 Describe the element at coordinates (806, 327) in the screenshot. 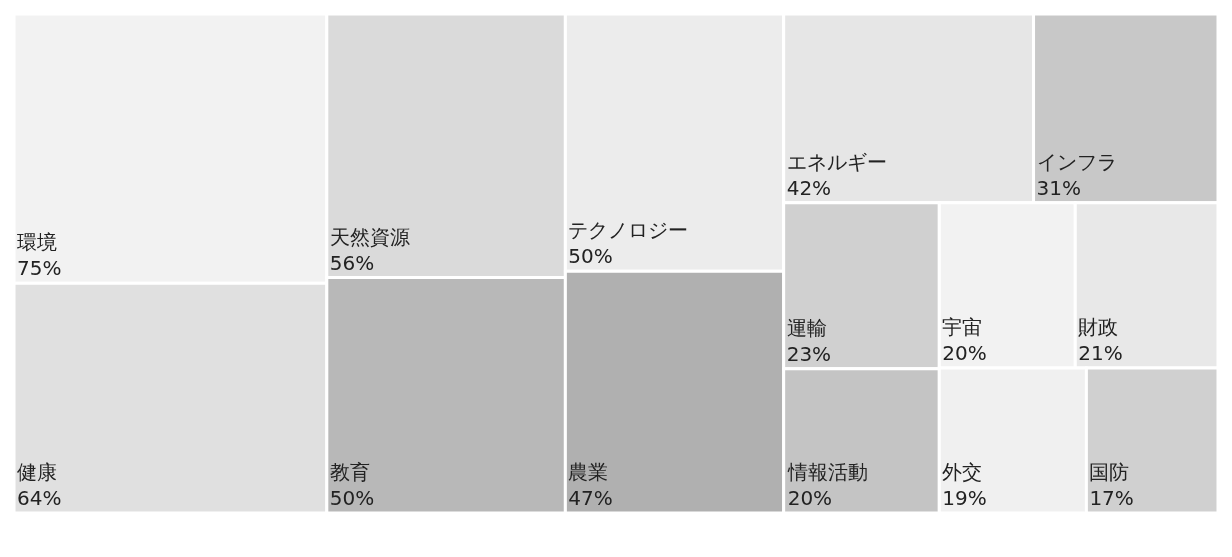

I see `category-label: 運輸` at that location.